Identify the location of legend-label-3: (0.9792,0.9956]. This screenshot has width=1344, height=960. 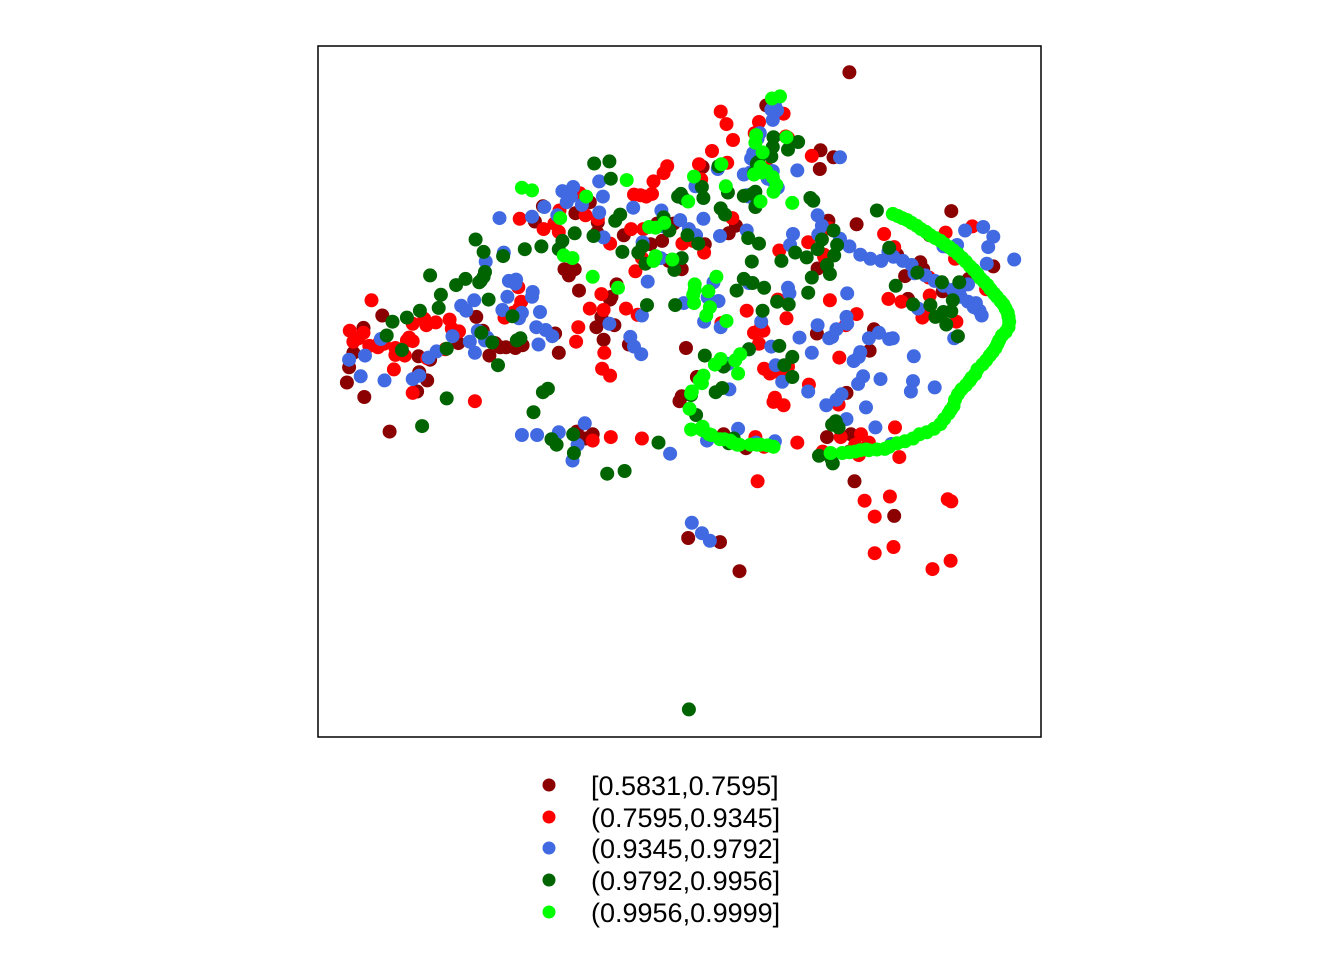
(685, 881).